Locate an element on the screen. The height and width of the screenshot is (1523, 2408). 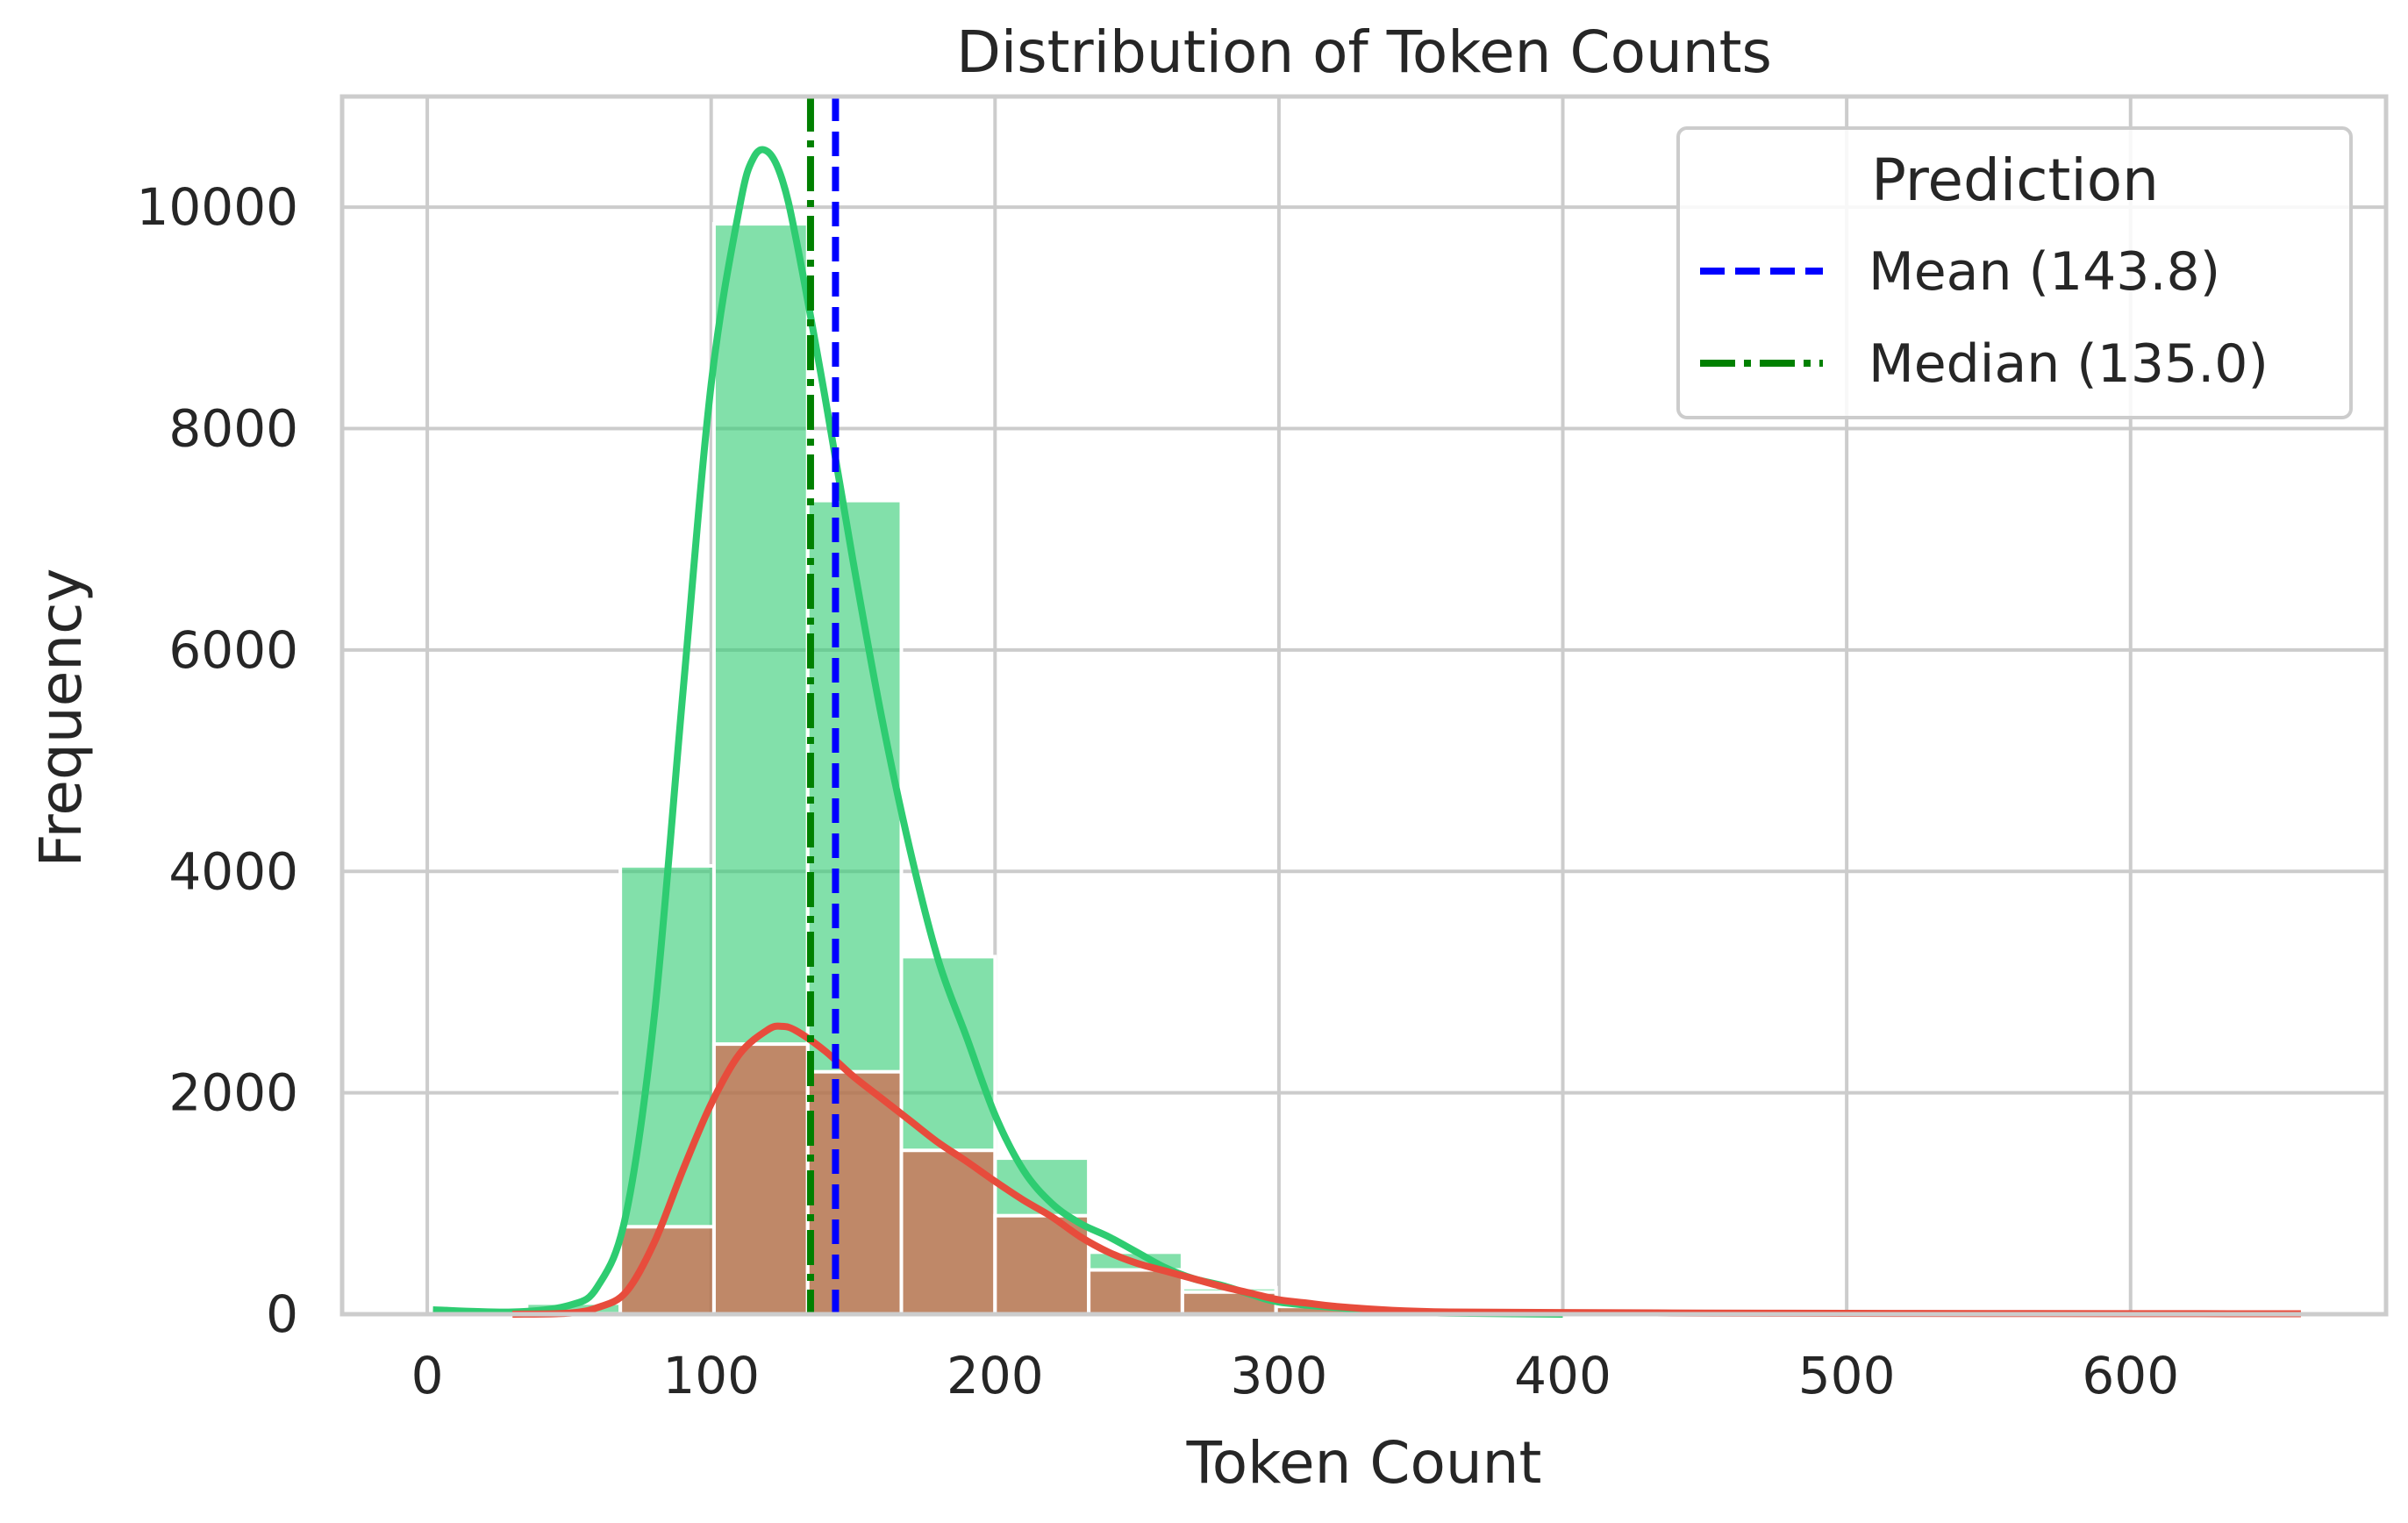
y-tick-label: 6000 is located at coordinates (233, 650).